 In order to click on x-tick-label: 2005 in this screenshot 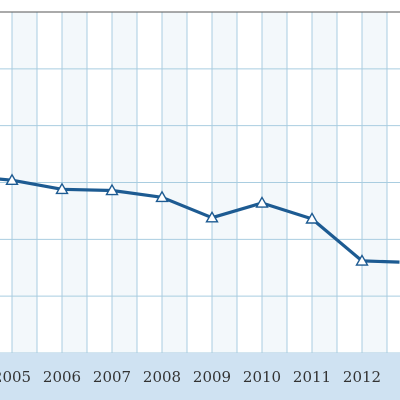, I will do `click(15, 377)`.